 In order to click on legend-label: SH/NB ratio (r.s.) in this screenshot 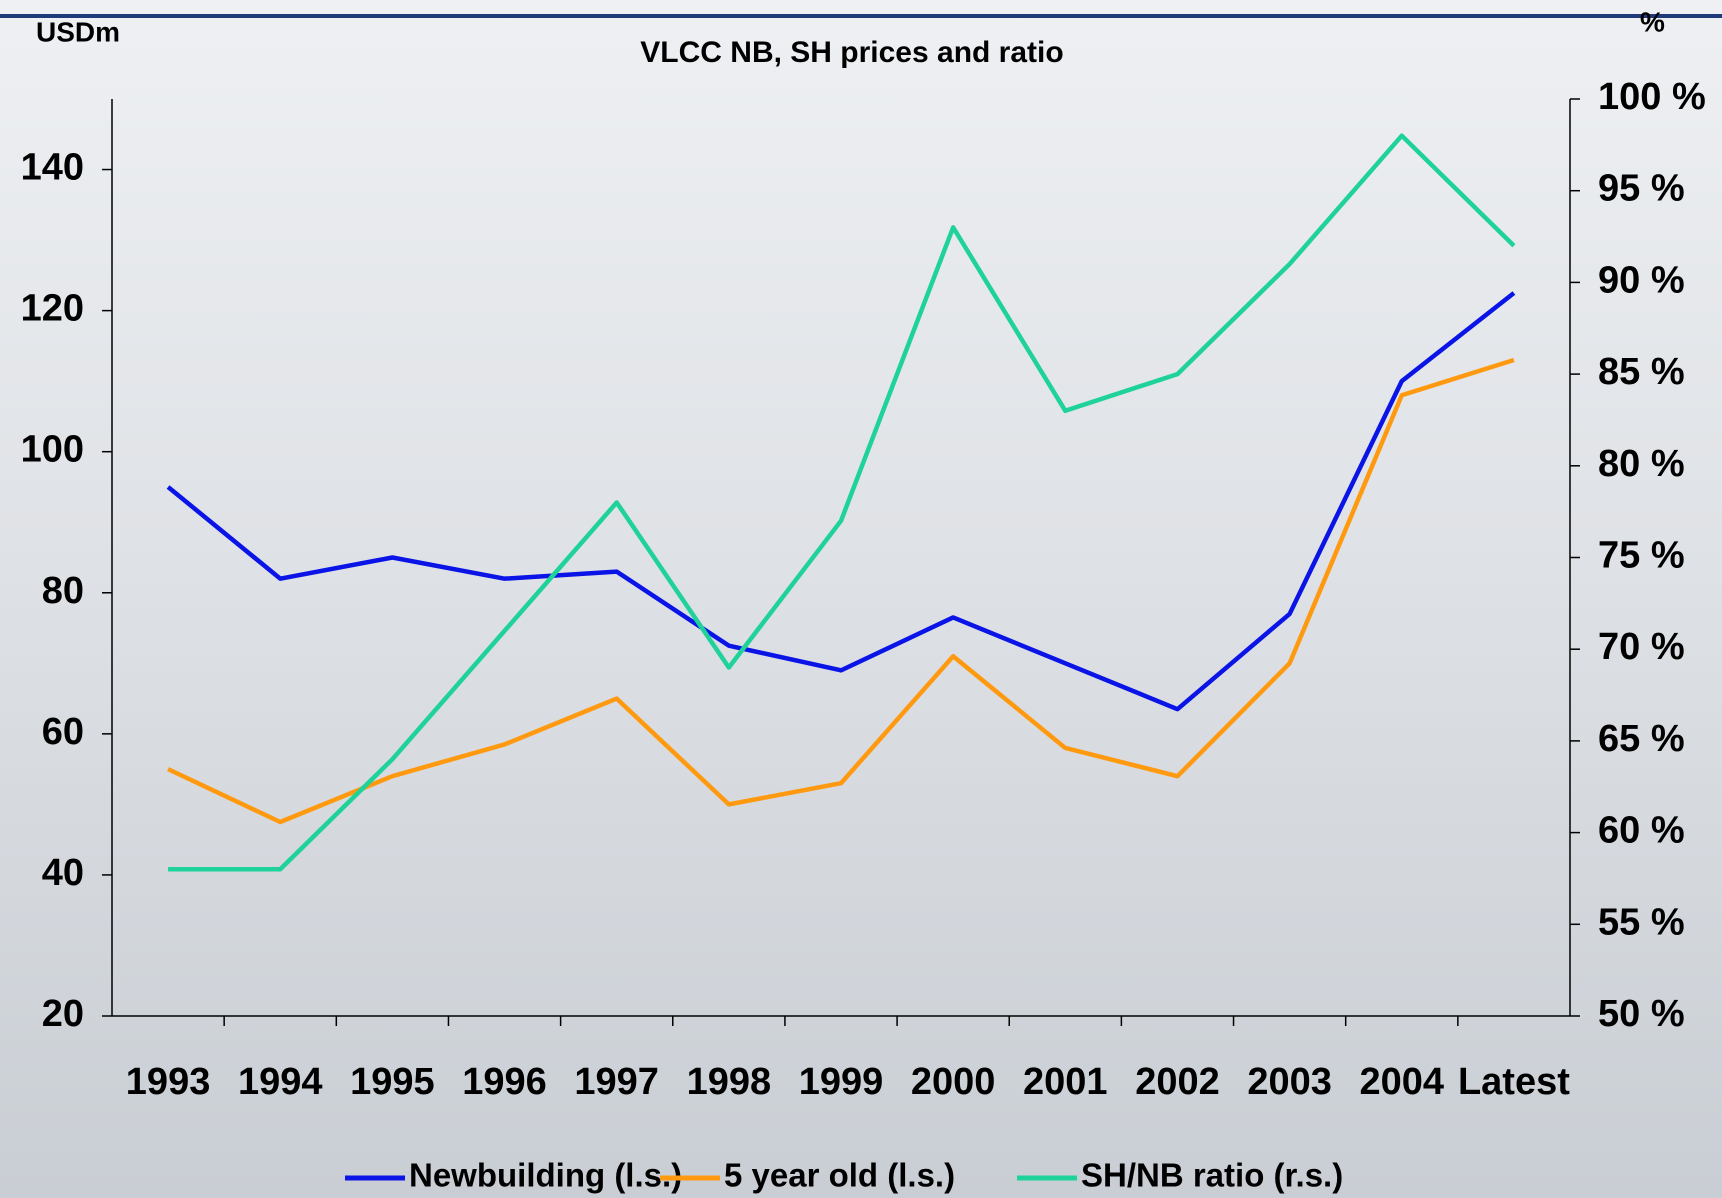, I will do `click(1212, 1175)`.